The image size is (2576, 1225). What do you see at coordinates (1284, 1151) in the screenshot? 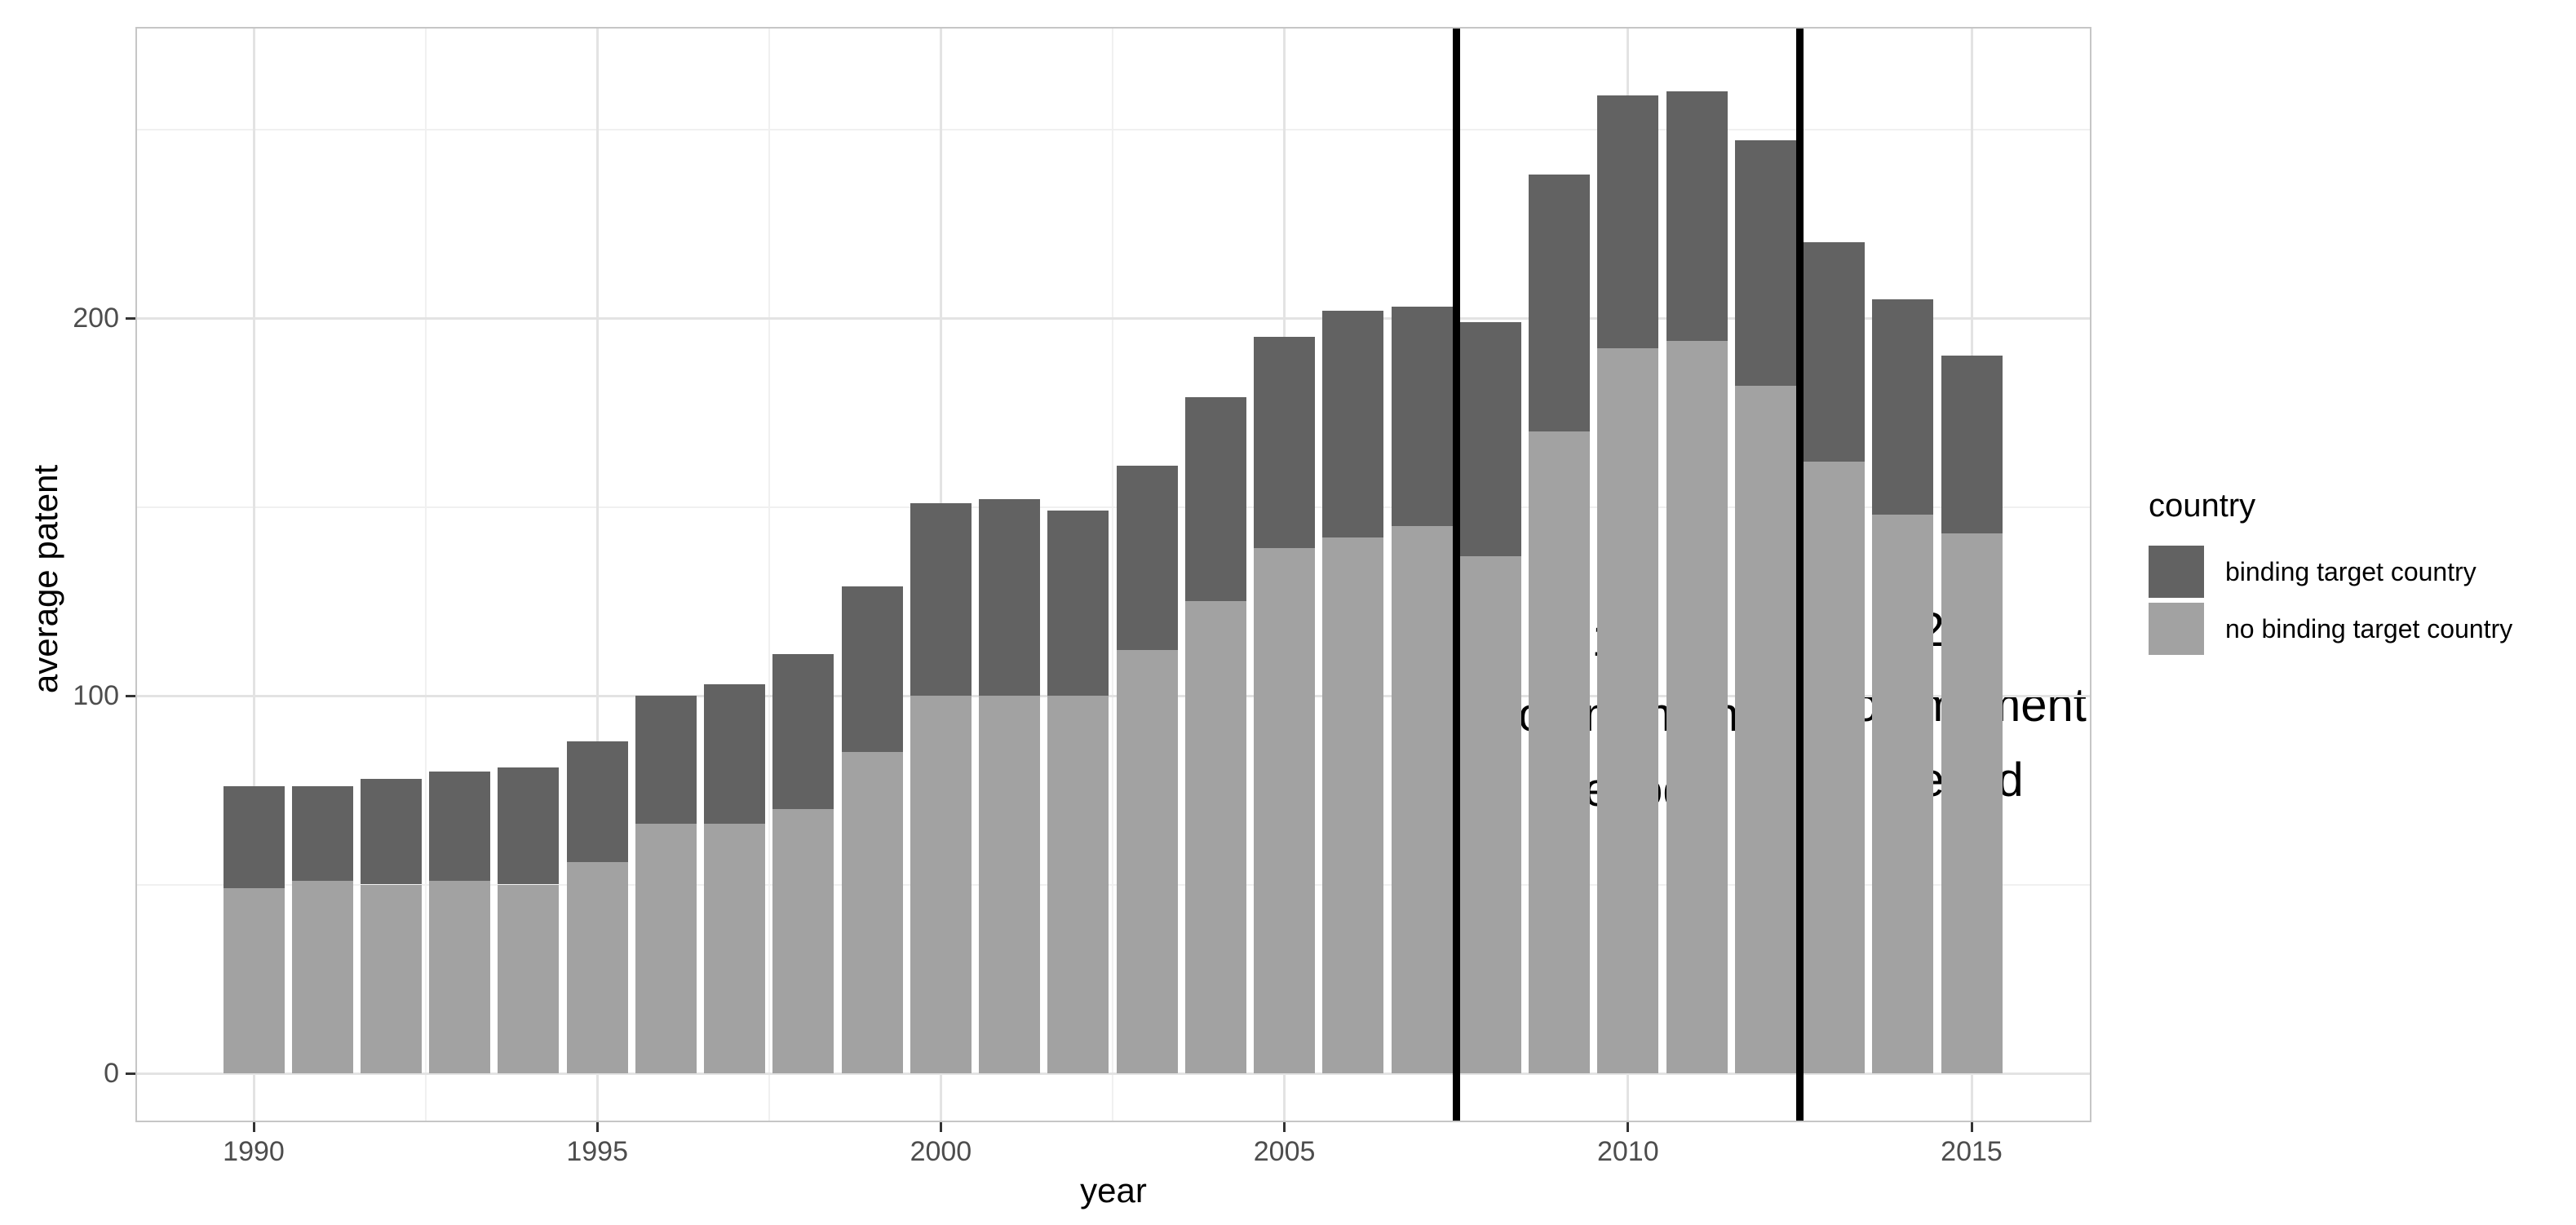
I see `x-tick-label: 2005` at bounding box center [1284, 1151].